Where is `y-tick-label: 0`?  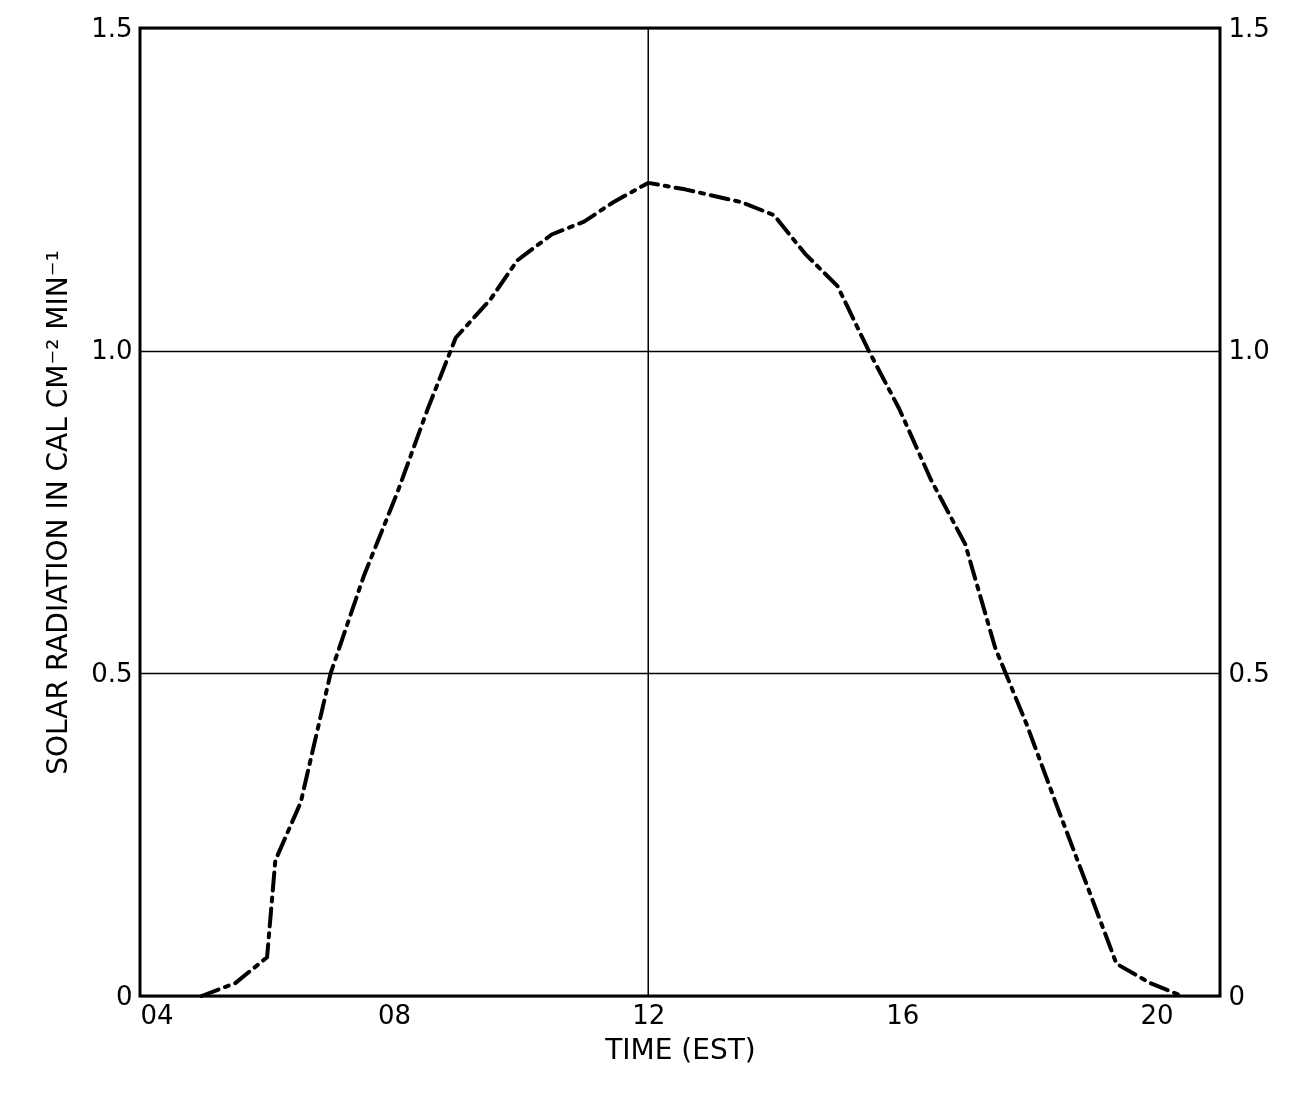
y-tick-label: 0 is located at coordinates (124, 995).